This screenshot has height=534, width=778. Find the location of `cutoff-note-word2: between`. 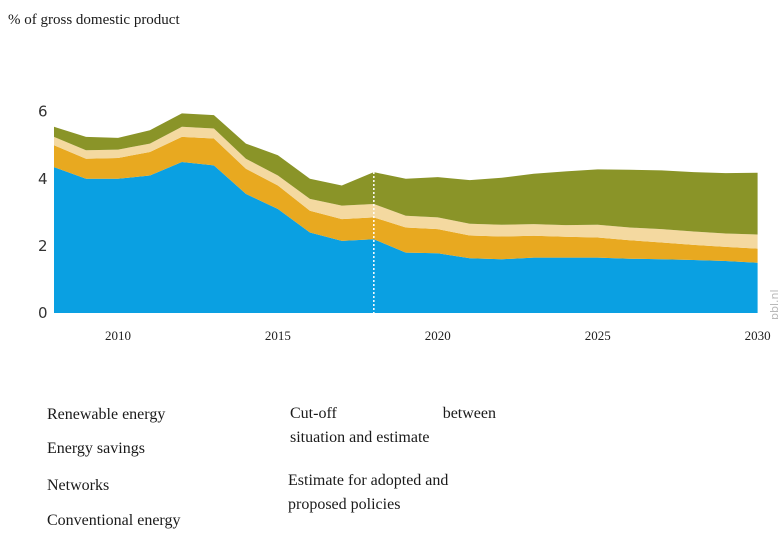

cutoff-note-word2: between is located at coordinates (469, 413).